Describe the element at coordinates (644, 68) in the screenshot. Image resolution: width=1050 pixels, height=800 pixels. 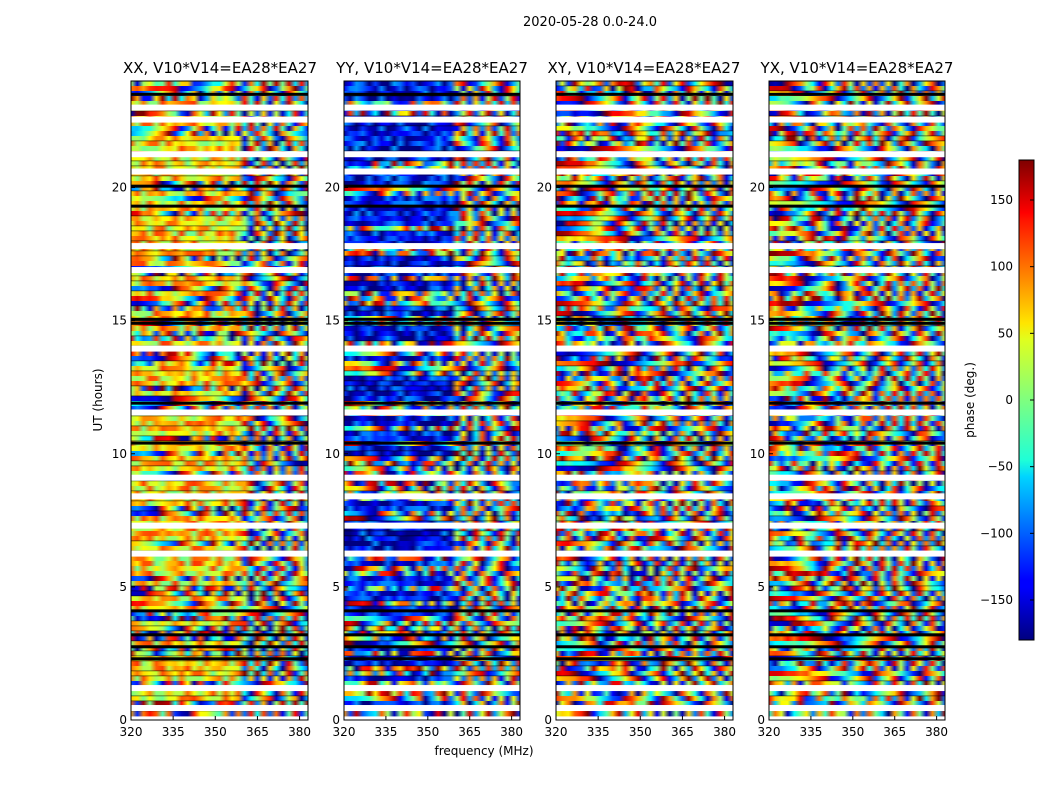
I see `panel-title-xy: XY, V10*V14=EA28*EA27` at that location.